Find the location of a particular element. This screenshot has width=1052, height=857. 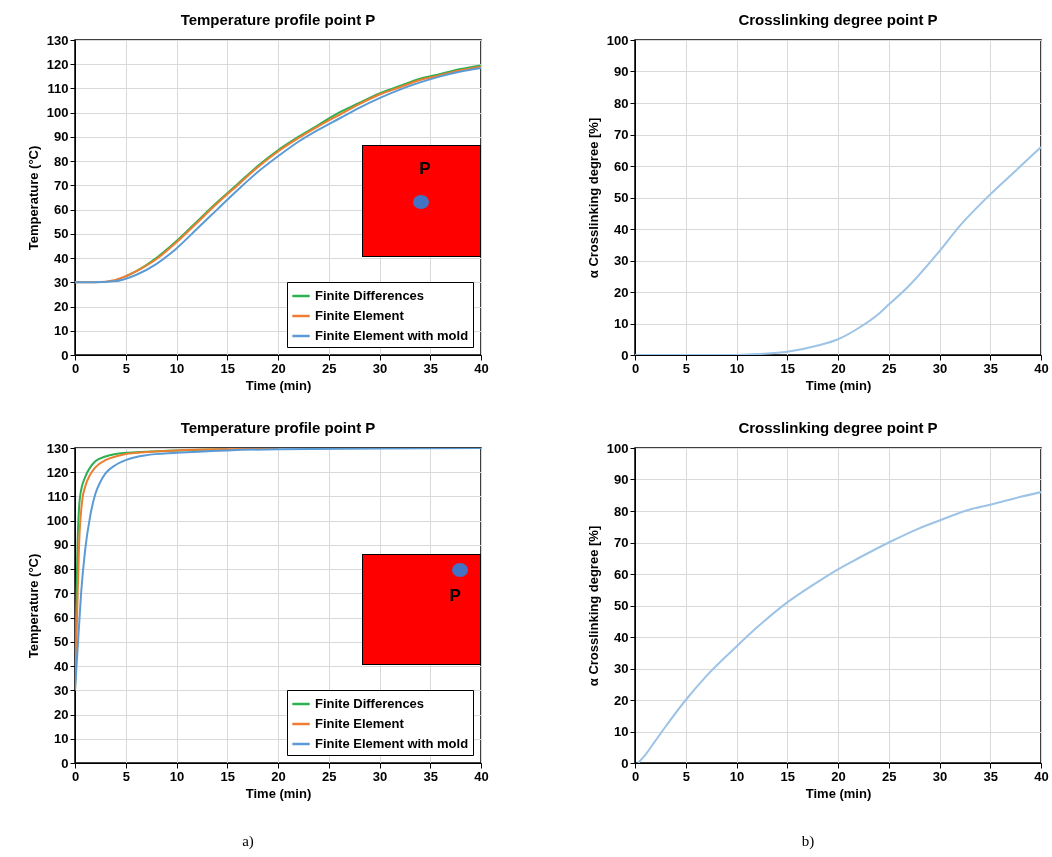

text: a) is located at coordinates (248, 841).